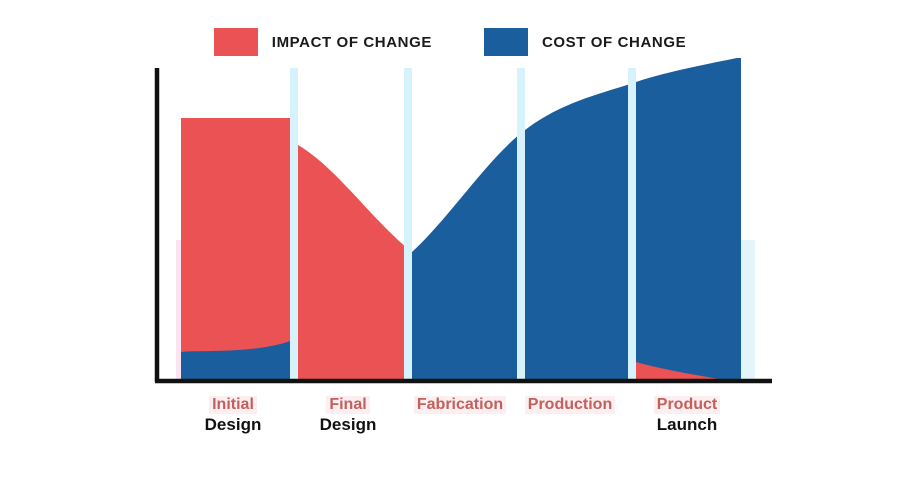 The width and height of the screenshot is (900, 480). What do you see at coordinates (748, 310) in the screenshot?
I see `decor-ghost-right` at bounding box center [748, 310].